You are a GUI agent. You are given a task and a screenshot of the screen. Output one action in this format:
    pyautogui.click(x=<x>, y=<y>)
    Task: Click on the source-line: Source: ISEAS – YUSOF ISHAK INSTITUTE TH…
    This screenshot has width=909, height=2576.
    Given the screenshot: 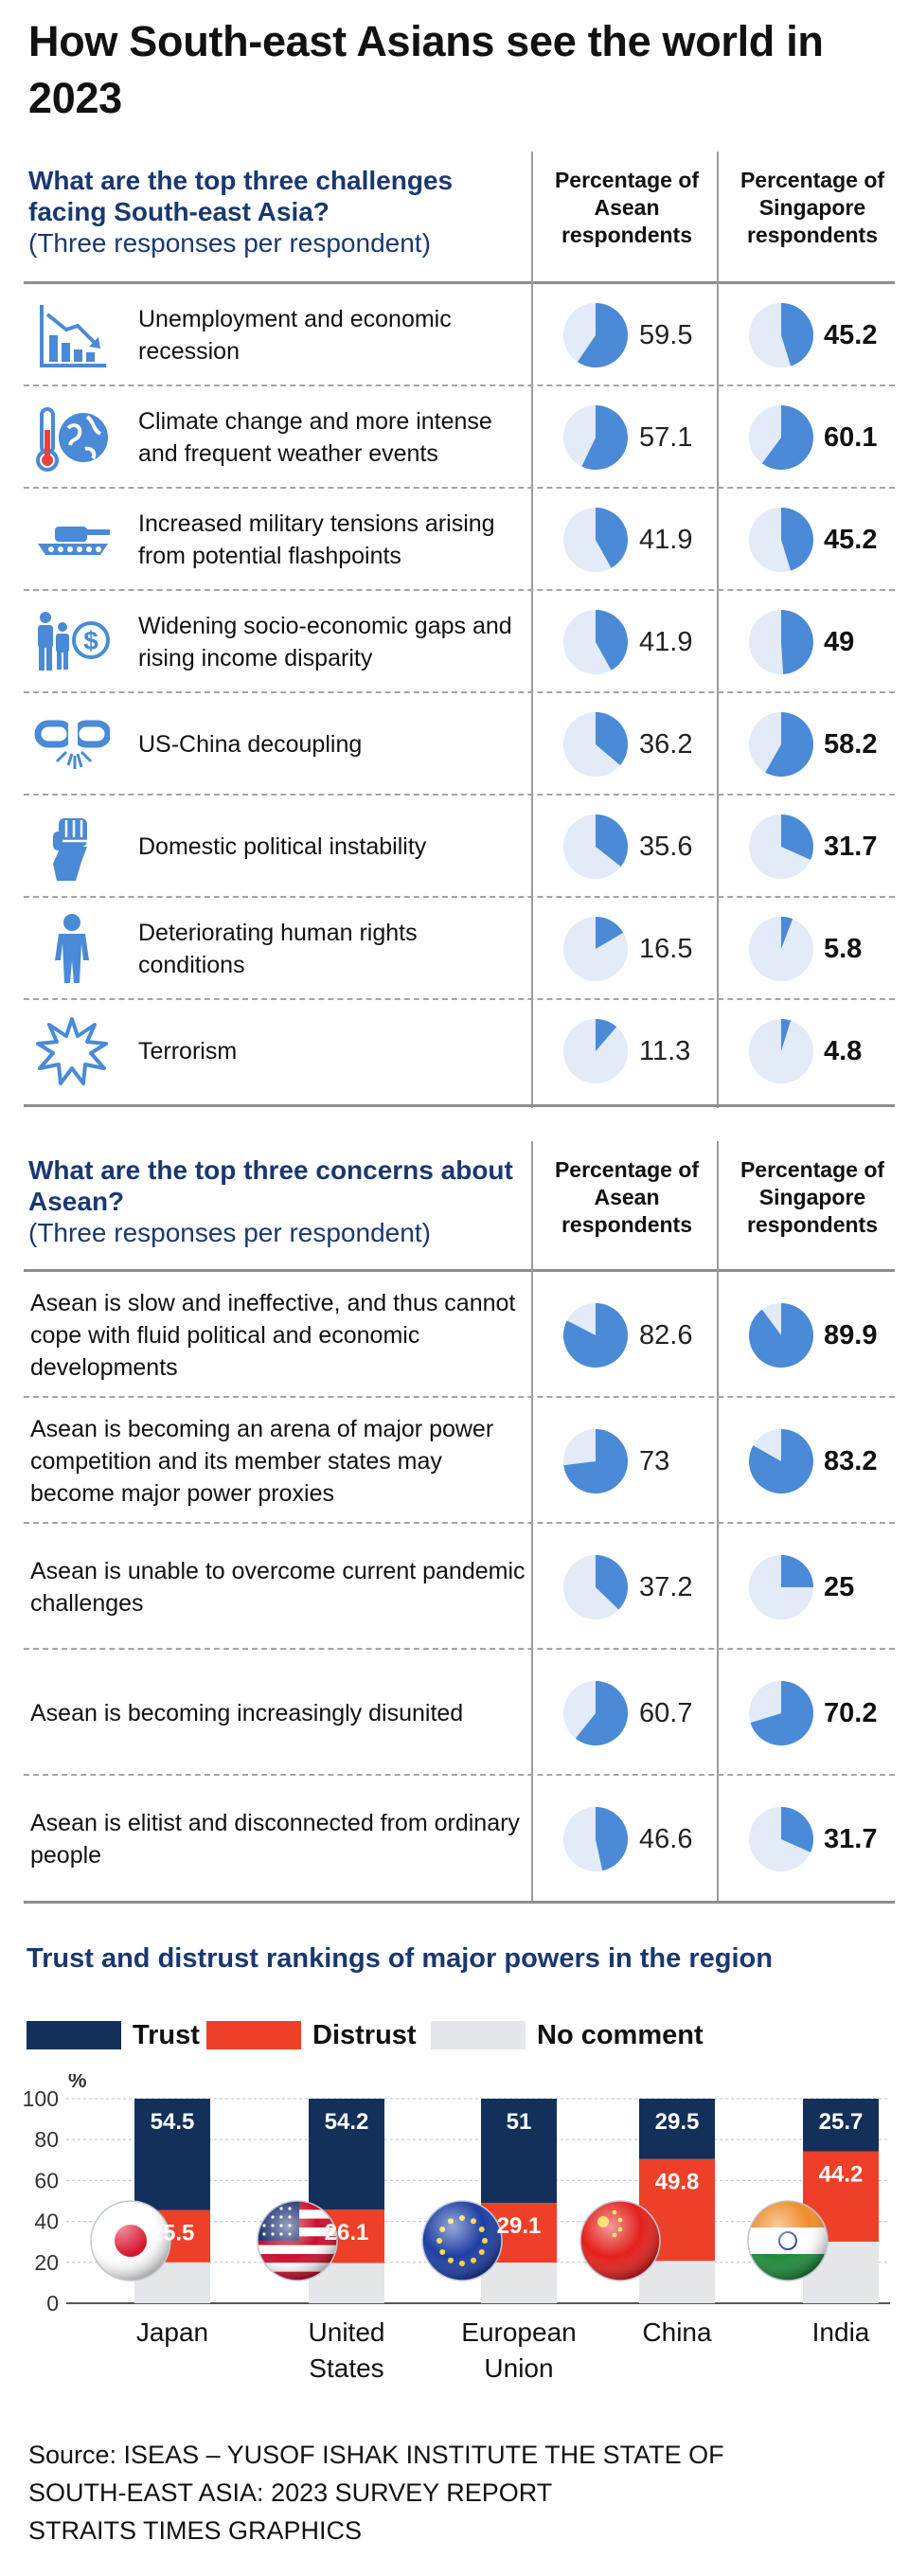 What is the action you would take?
    pyautogui.click(x=376, y=2455)
    